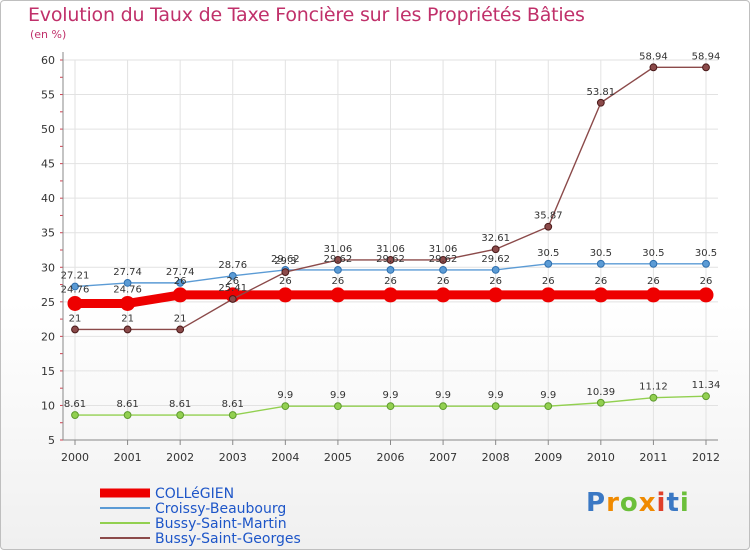 The height and width of the screenshot is (550, 750). What do you see at coordinates (233, 457) in the screenshot?
I see `x-tick-label: 2003` at bounding box center [233, 457].